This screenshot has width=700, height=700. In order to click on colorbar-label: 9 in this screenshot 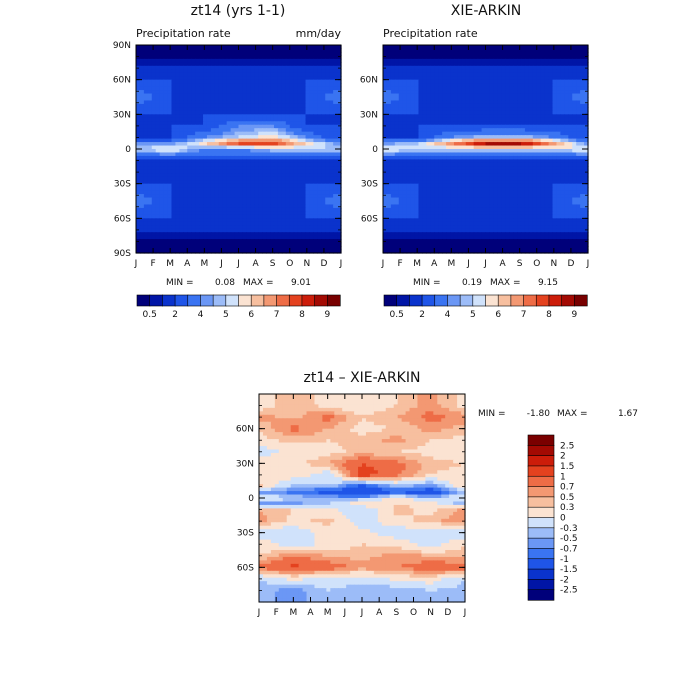, I will do `click(327, 315)`.